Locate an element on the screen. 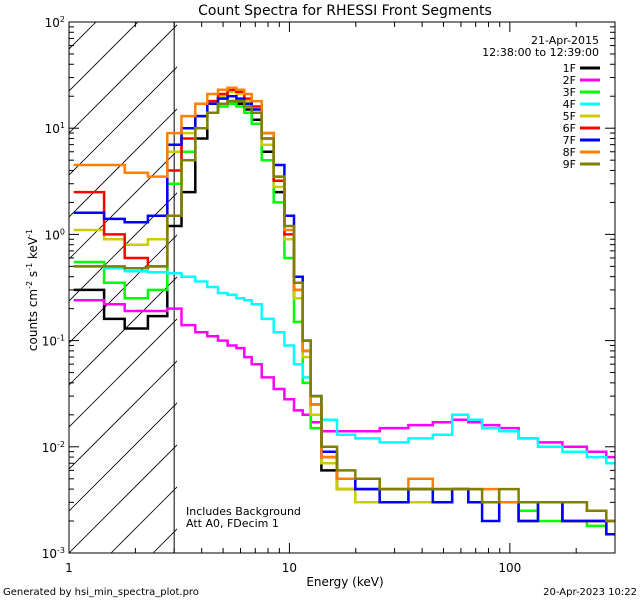 The image size is (640, 600). legend-label: 5F is located at coordinates (569, 116).